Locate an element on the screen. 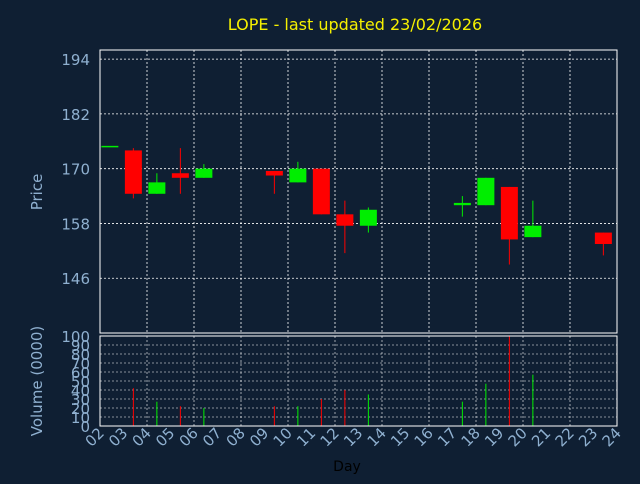 This screenshot has height=484, width=640. x-tick-label: 13 is located at coordinates (353, 437).